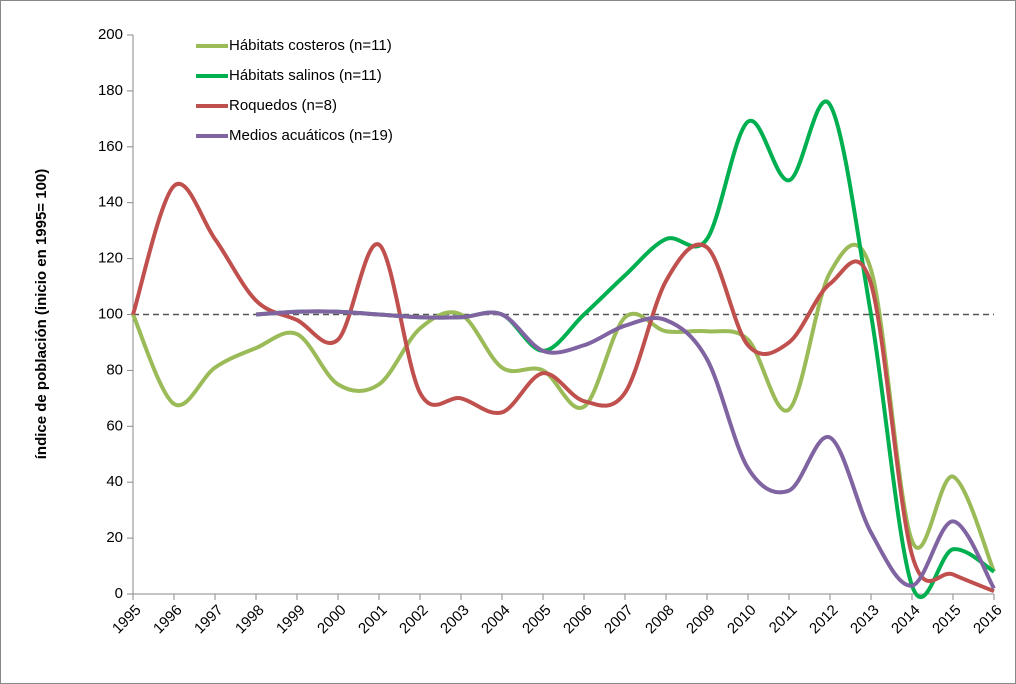 This screenshot has width=1016, height=684. What do you see at coordinates (110, 34) in the screenshot?
I see `y-tick-label: 200` at bounding box center [110, 34].